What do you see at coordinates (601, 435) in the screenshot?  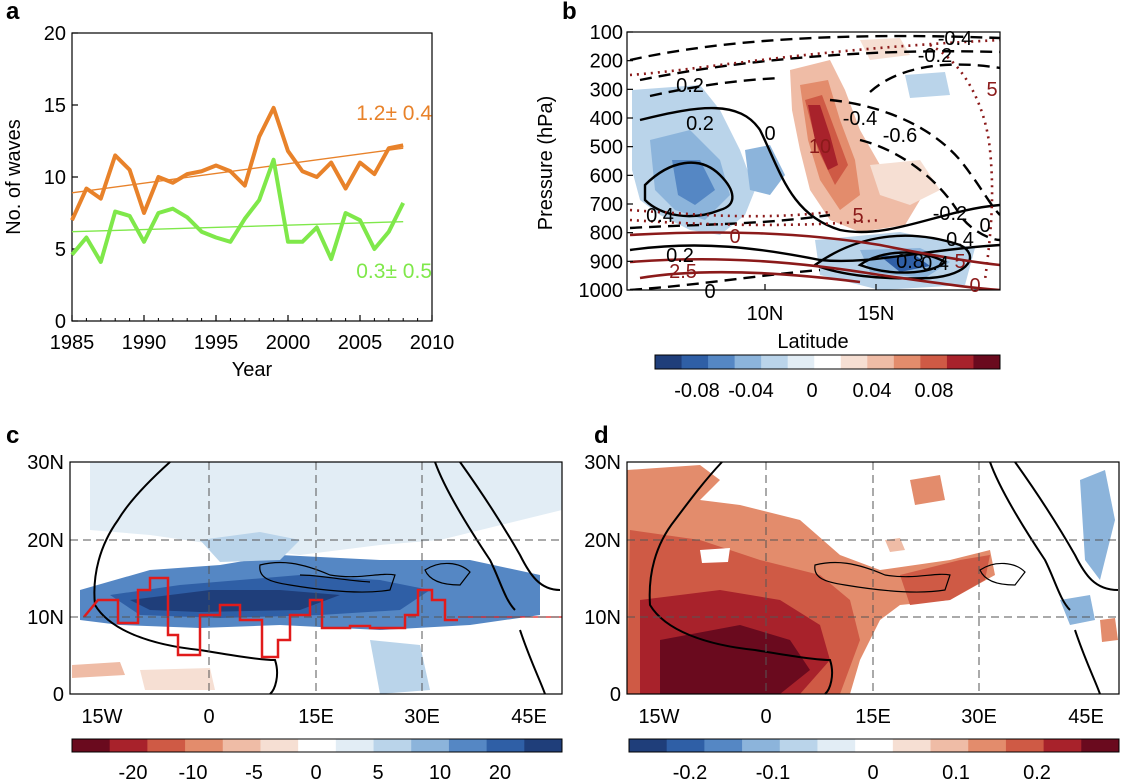 I see `panel-label-d: d` at bounding box center [601, 435].